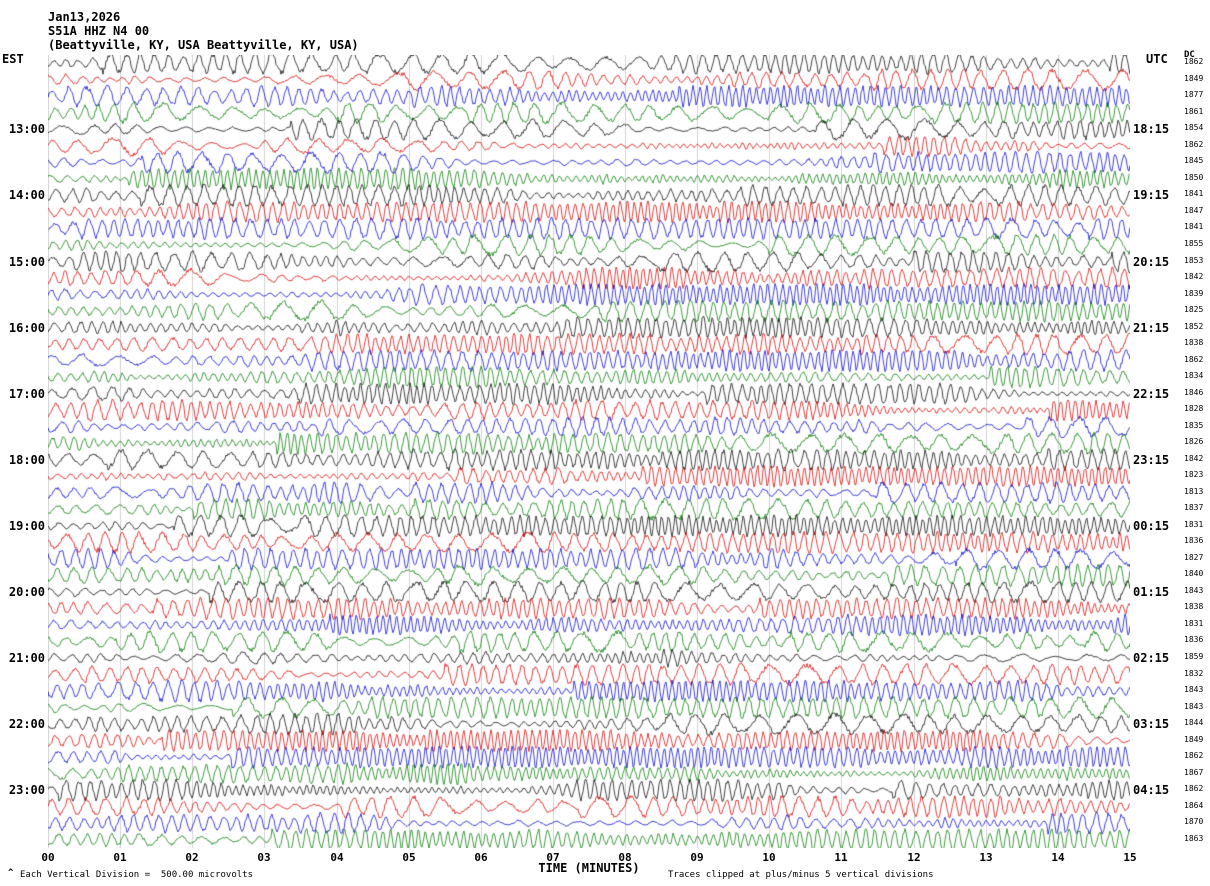 The width and height of the screenshot is (1210, 886). I want to click on dc-offset-value: 1837, so click(1194, 507).